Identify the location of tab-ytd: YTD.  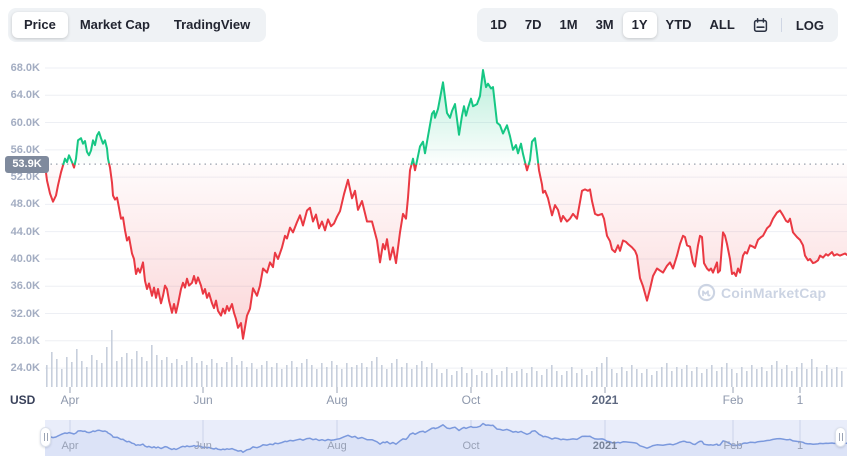
(678, 24).